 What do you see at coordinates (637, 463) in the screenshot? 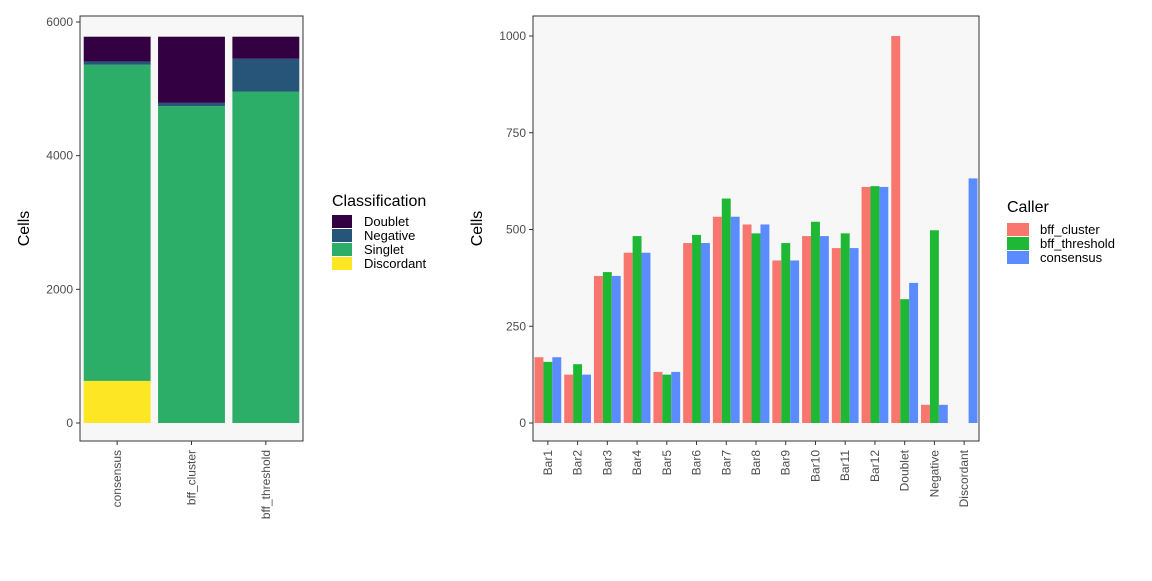
I see `panel2-x-tick-label: Bar4` at bounding box center [637, 463].